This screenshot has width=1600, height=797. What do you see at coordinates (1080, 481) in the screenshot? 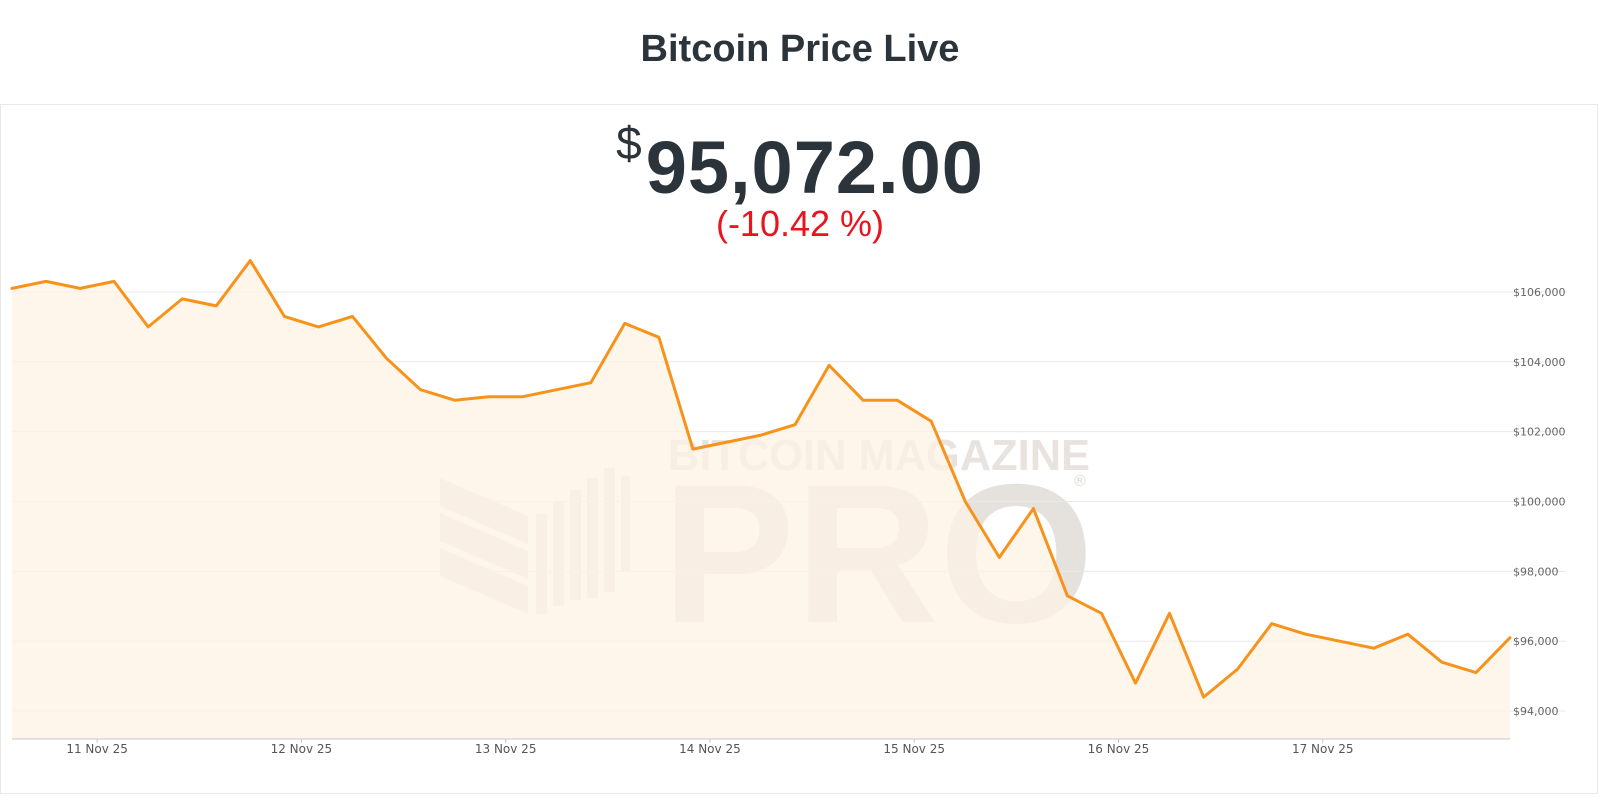
I see `watermark-registered: ®` at bounding box center [1080, 481].